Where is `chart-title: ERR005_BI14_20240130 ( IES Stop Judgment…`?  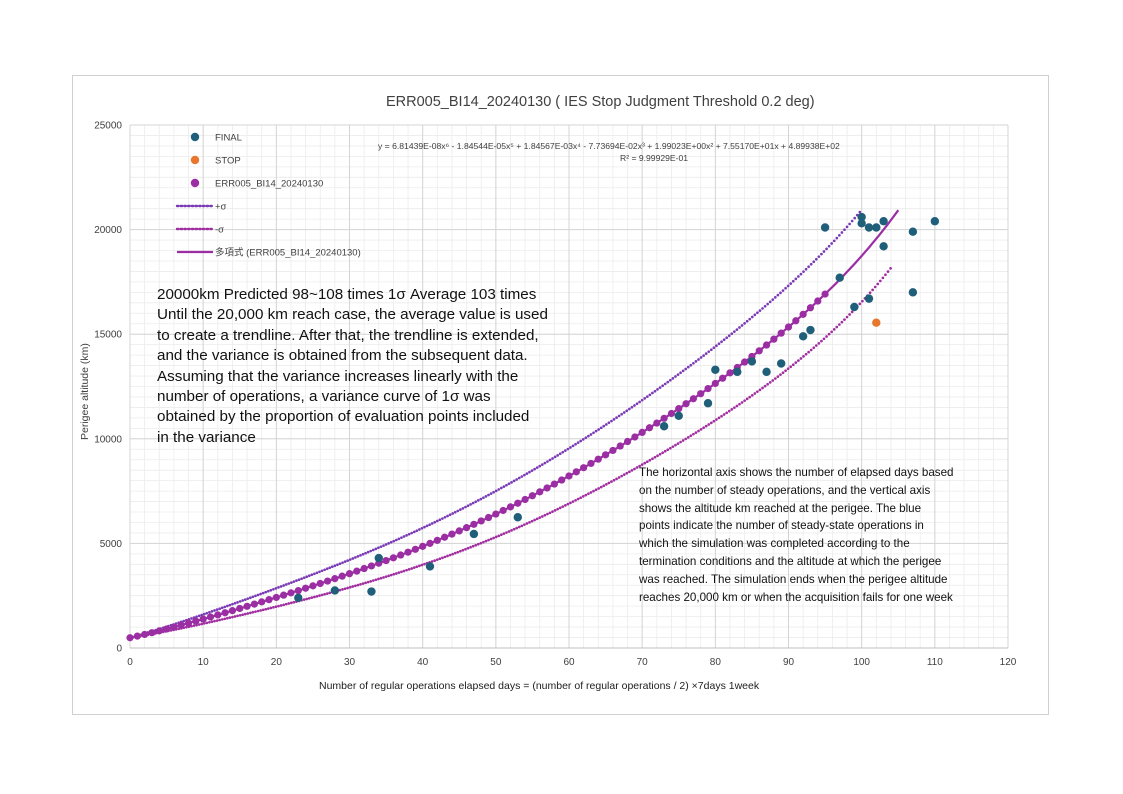 chart-title: ERR005_BI14_20240130 ( IES Stop Judgment… is located at coordinates (600, 102).